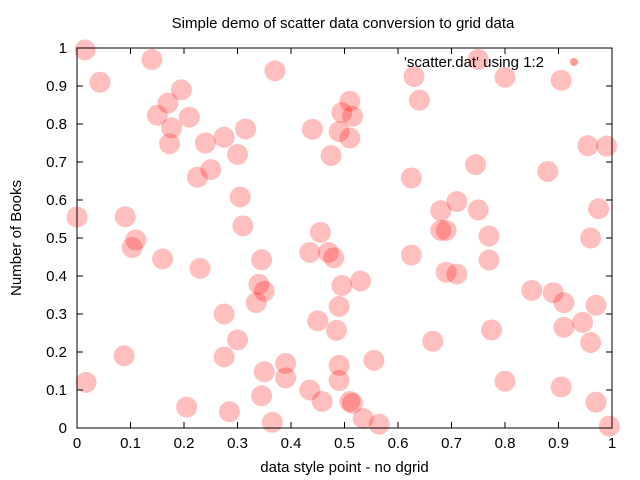 The width and height of the screenshot is (640, 480). I want to click on x-tick-label: 0.8, so click(505, 443).